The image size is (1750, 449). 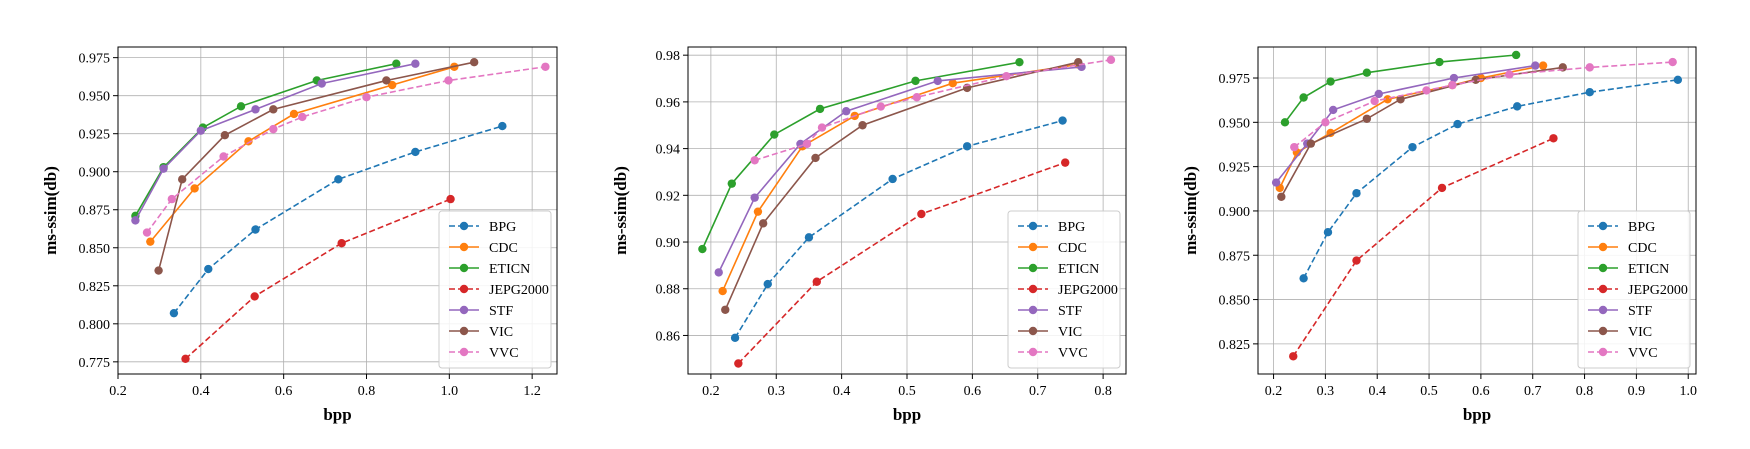 I want to click on series-line-vvc, so click(x=1483, y=104).